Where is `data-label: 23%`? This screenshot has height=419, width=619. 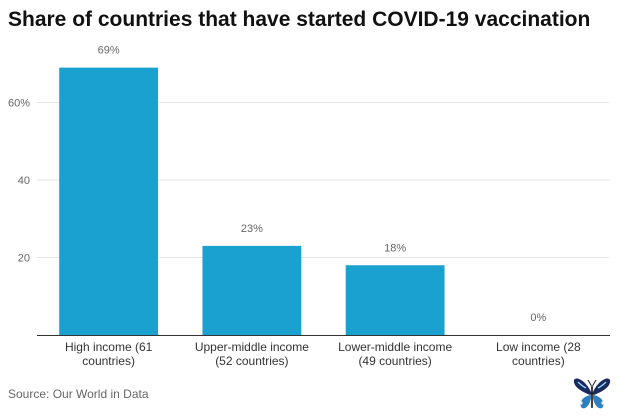
data-label: 23% is located at coordinates (252, 229).